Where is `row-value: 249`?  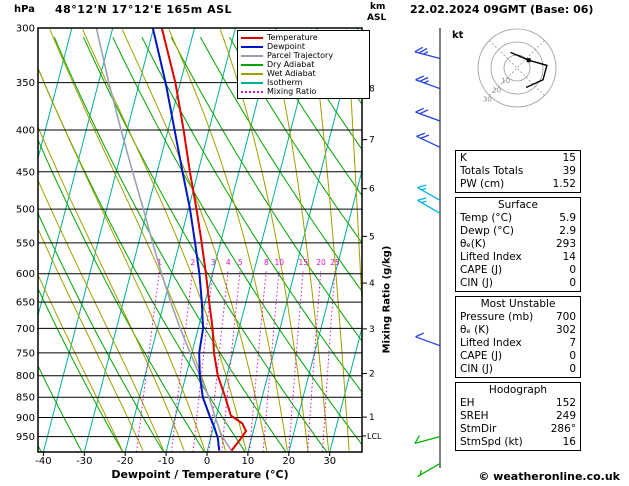
row-value: 249 is located at coordinates (565, 416).